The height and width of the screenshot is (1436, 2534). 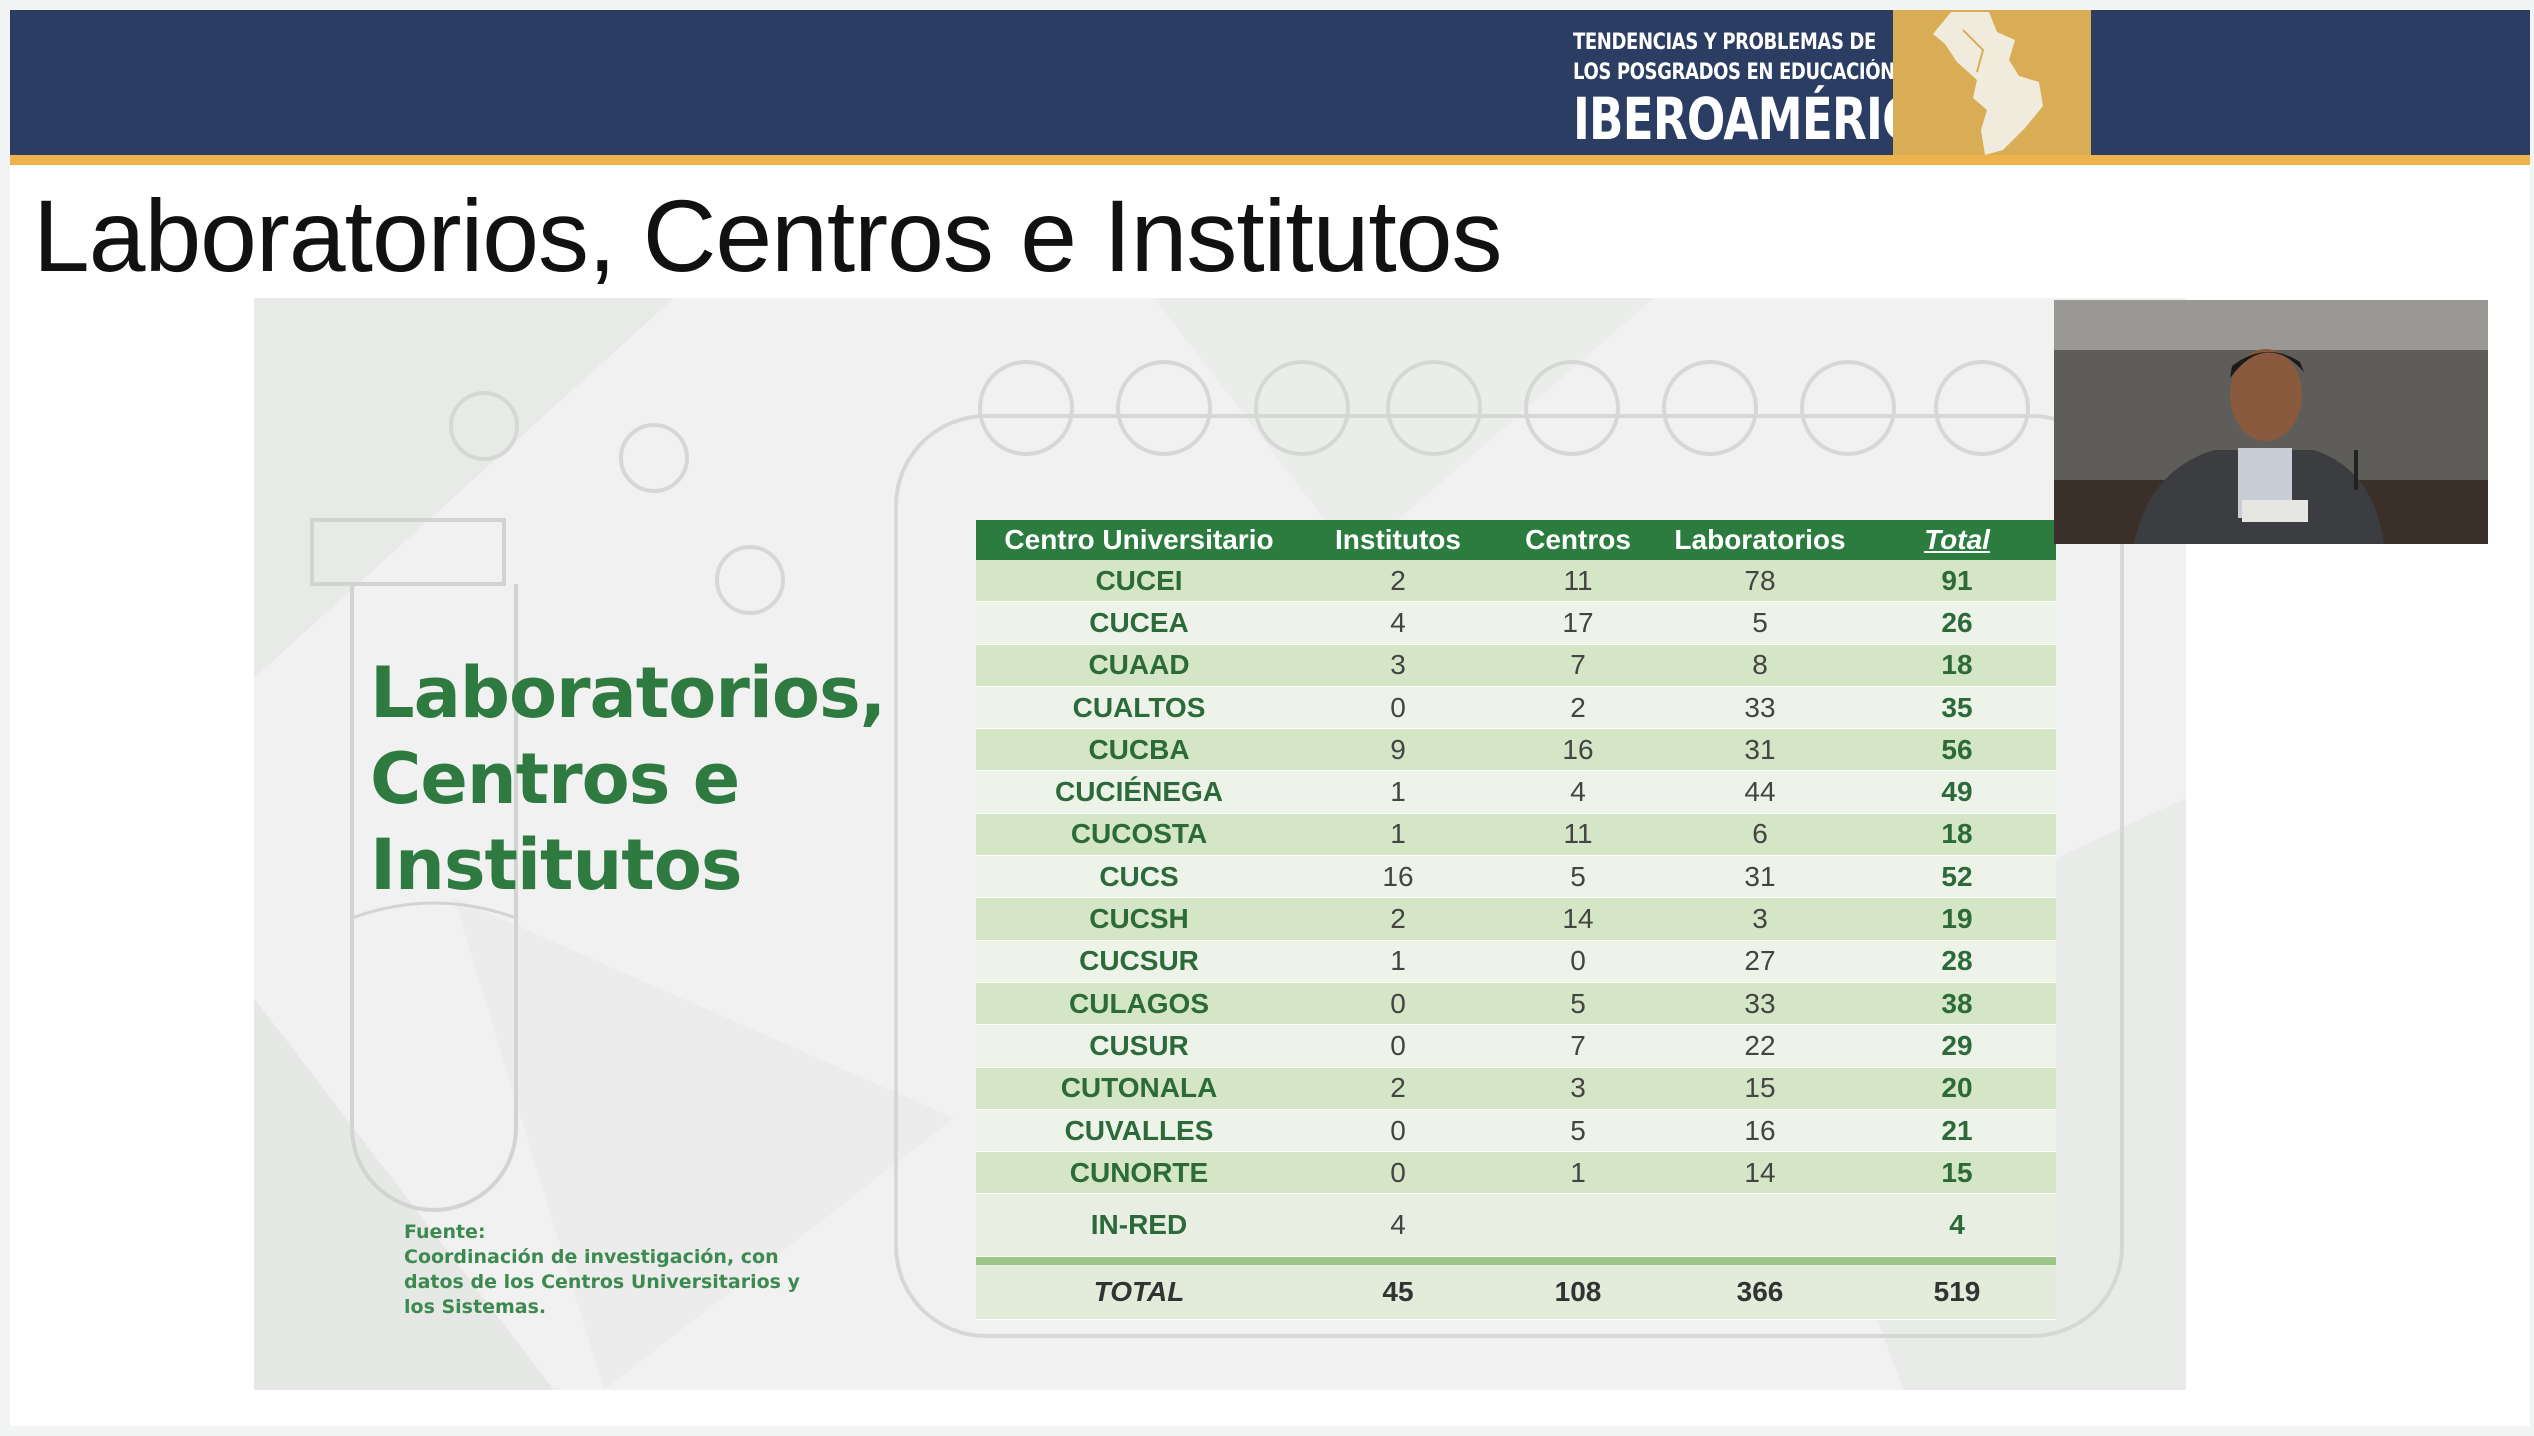 I want to click on table-row: CUCBA 9 16 31 56, so click(x=1516, y=750).